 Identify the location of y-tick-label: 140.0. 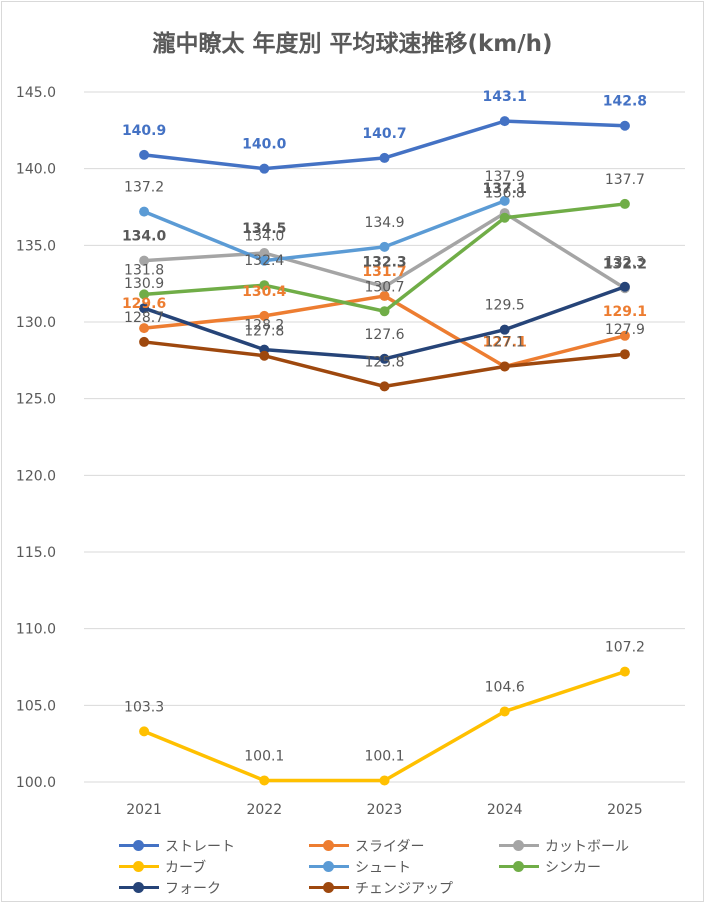
(36, 170).